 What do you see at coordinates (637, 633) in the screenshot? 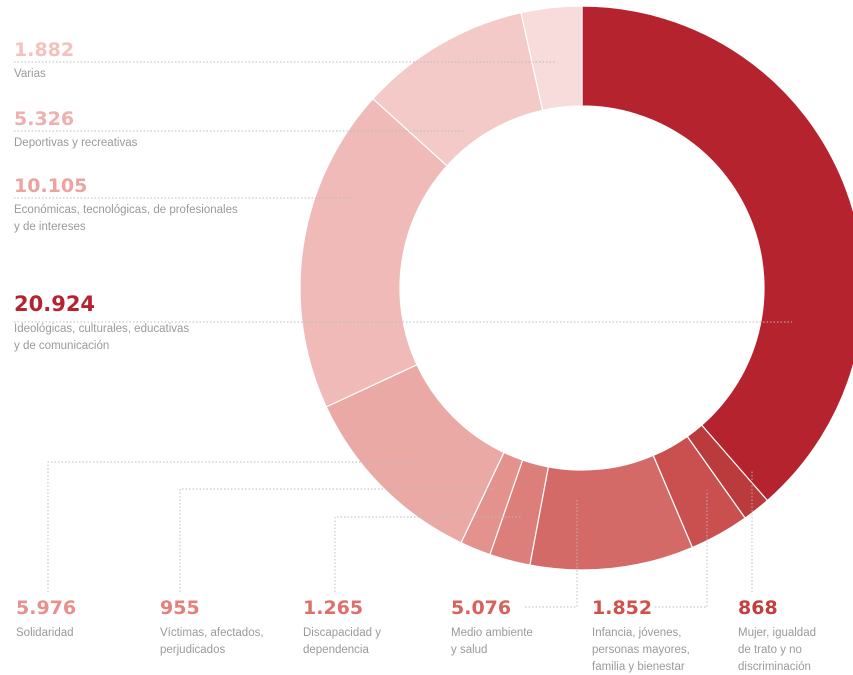
I see `category-label: Infancia, jóvenes,` at bounding box center [637, 633].